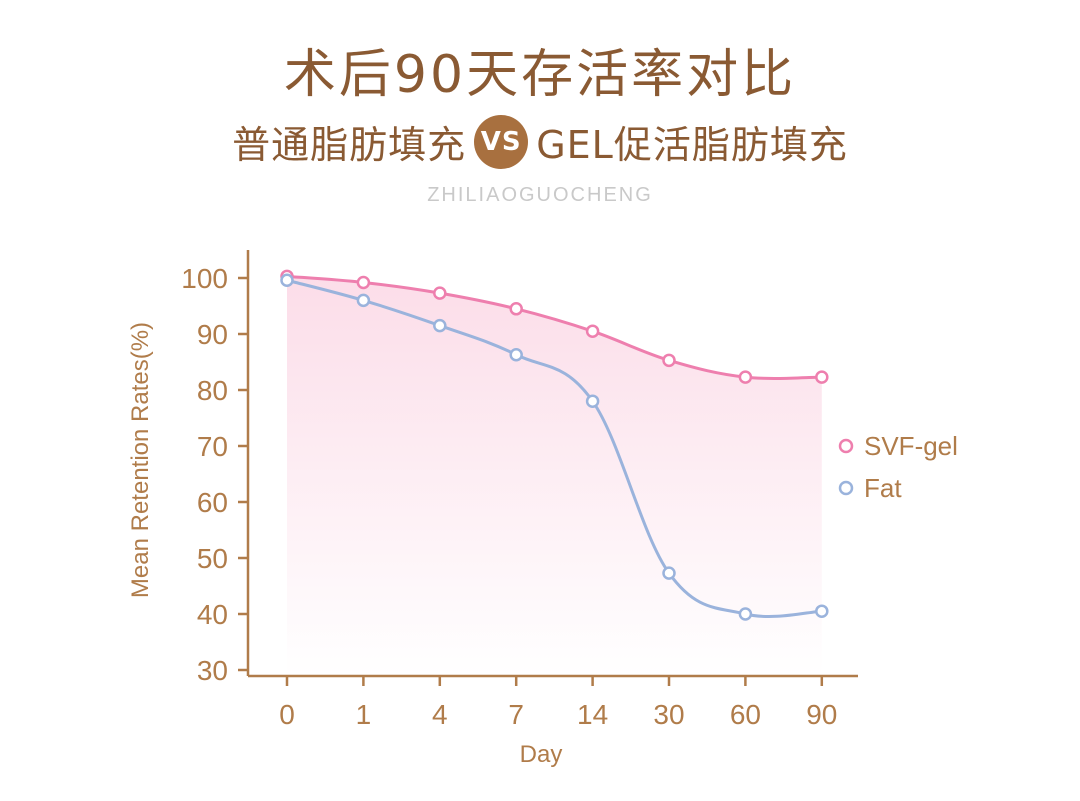 The image size is (1080, 801). What do you see at coordinates (501, 141) in the screenshot?
I see `vs-badge: VS` at bounding box center [501, 141].